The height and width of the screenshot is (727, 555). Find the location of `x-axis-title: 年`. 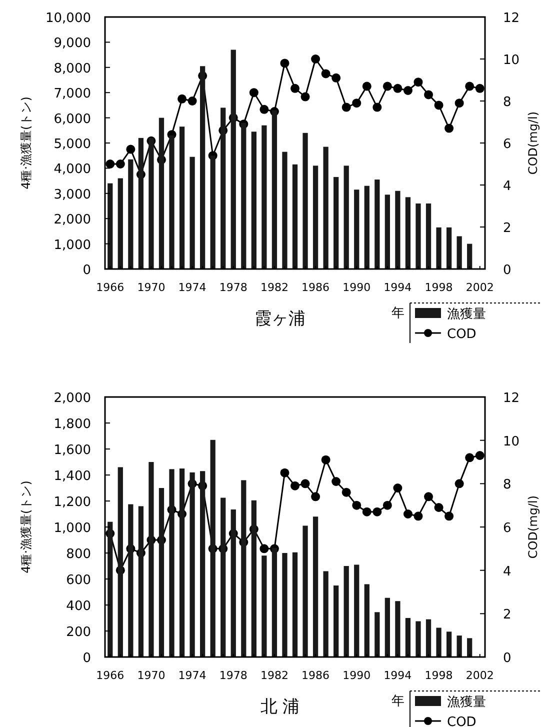

x-axis-title: 年 is located at coordinates (398, 701).